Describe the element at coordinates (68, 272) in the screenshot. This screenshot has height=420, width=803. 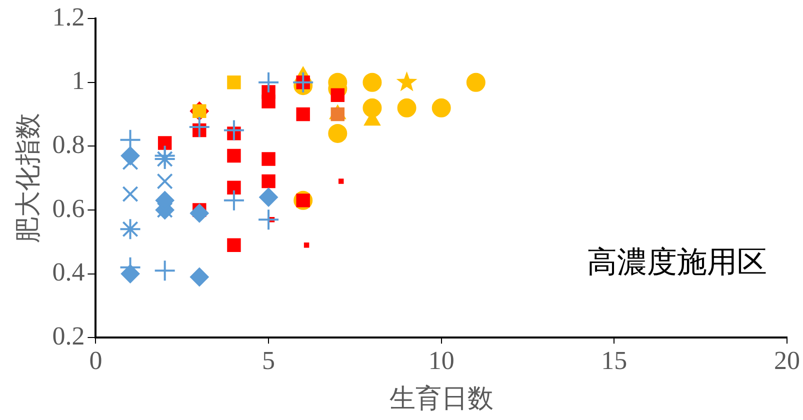
I see `y-tick-label: 0.4` at that location.